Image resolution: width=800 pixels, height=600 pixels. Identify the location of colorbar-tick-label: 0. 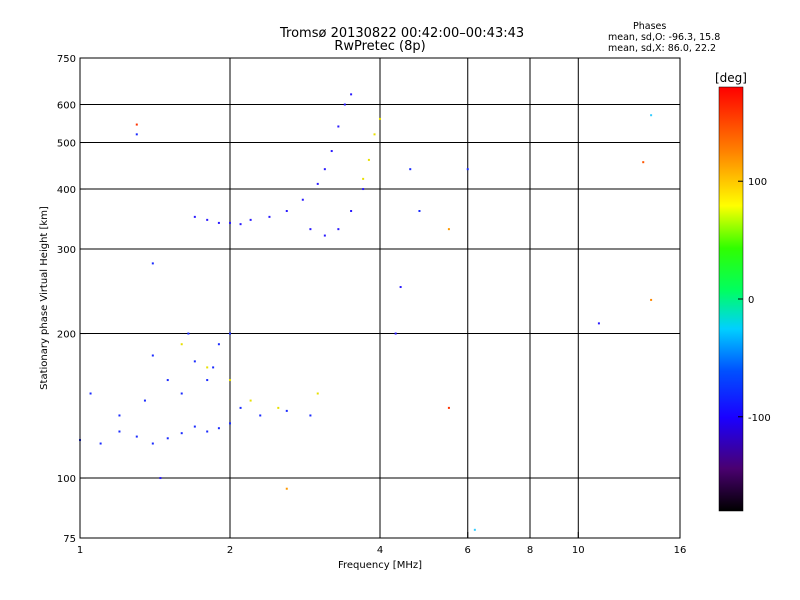
(751, 300).